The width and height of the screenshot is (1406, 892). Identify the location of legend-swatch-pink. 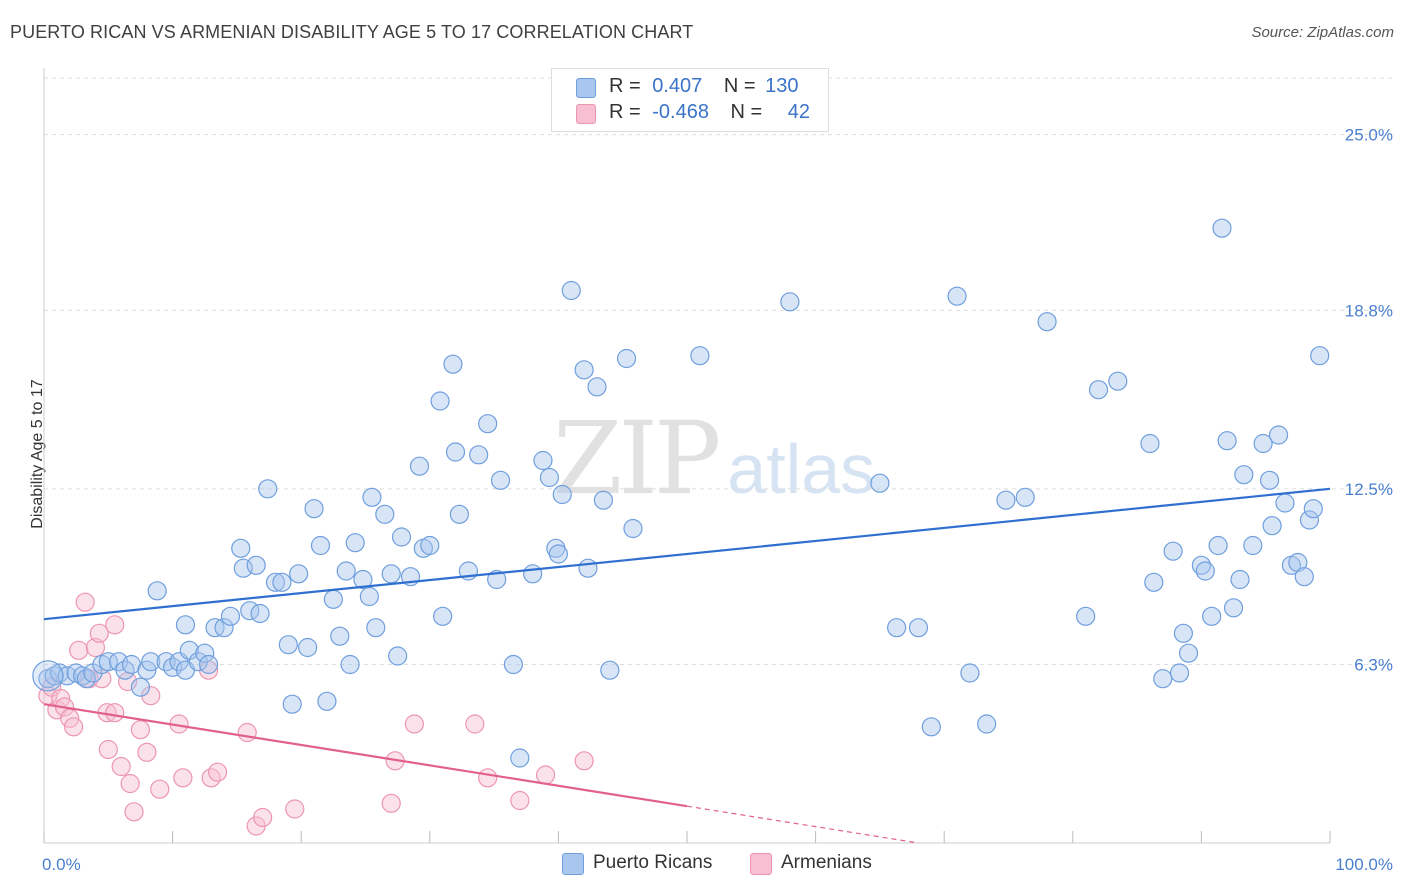
(586, 114).